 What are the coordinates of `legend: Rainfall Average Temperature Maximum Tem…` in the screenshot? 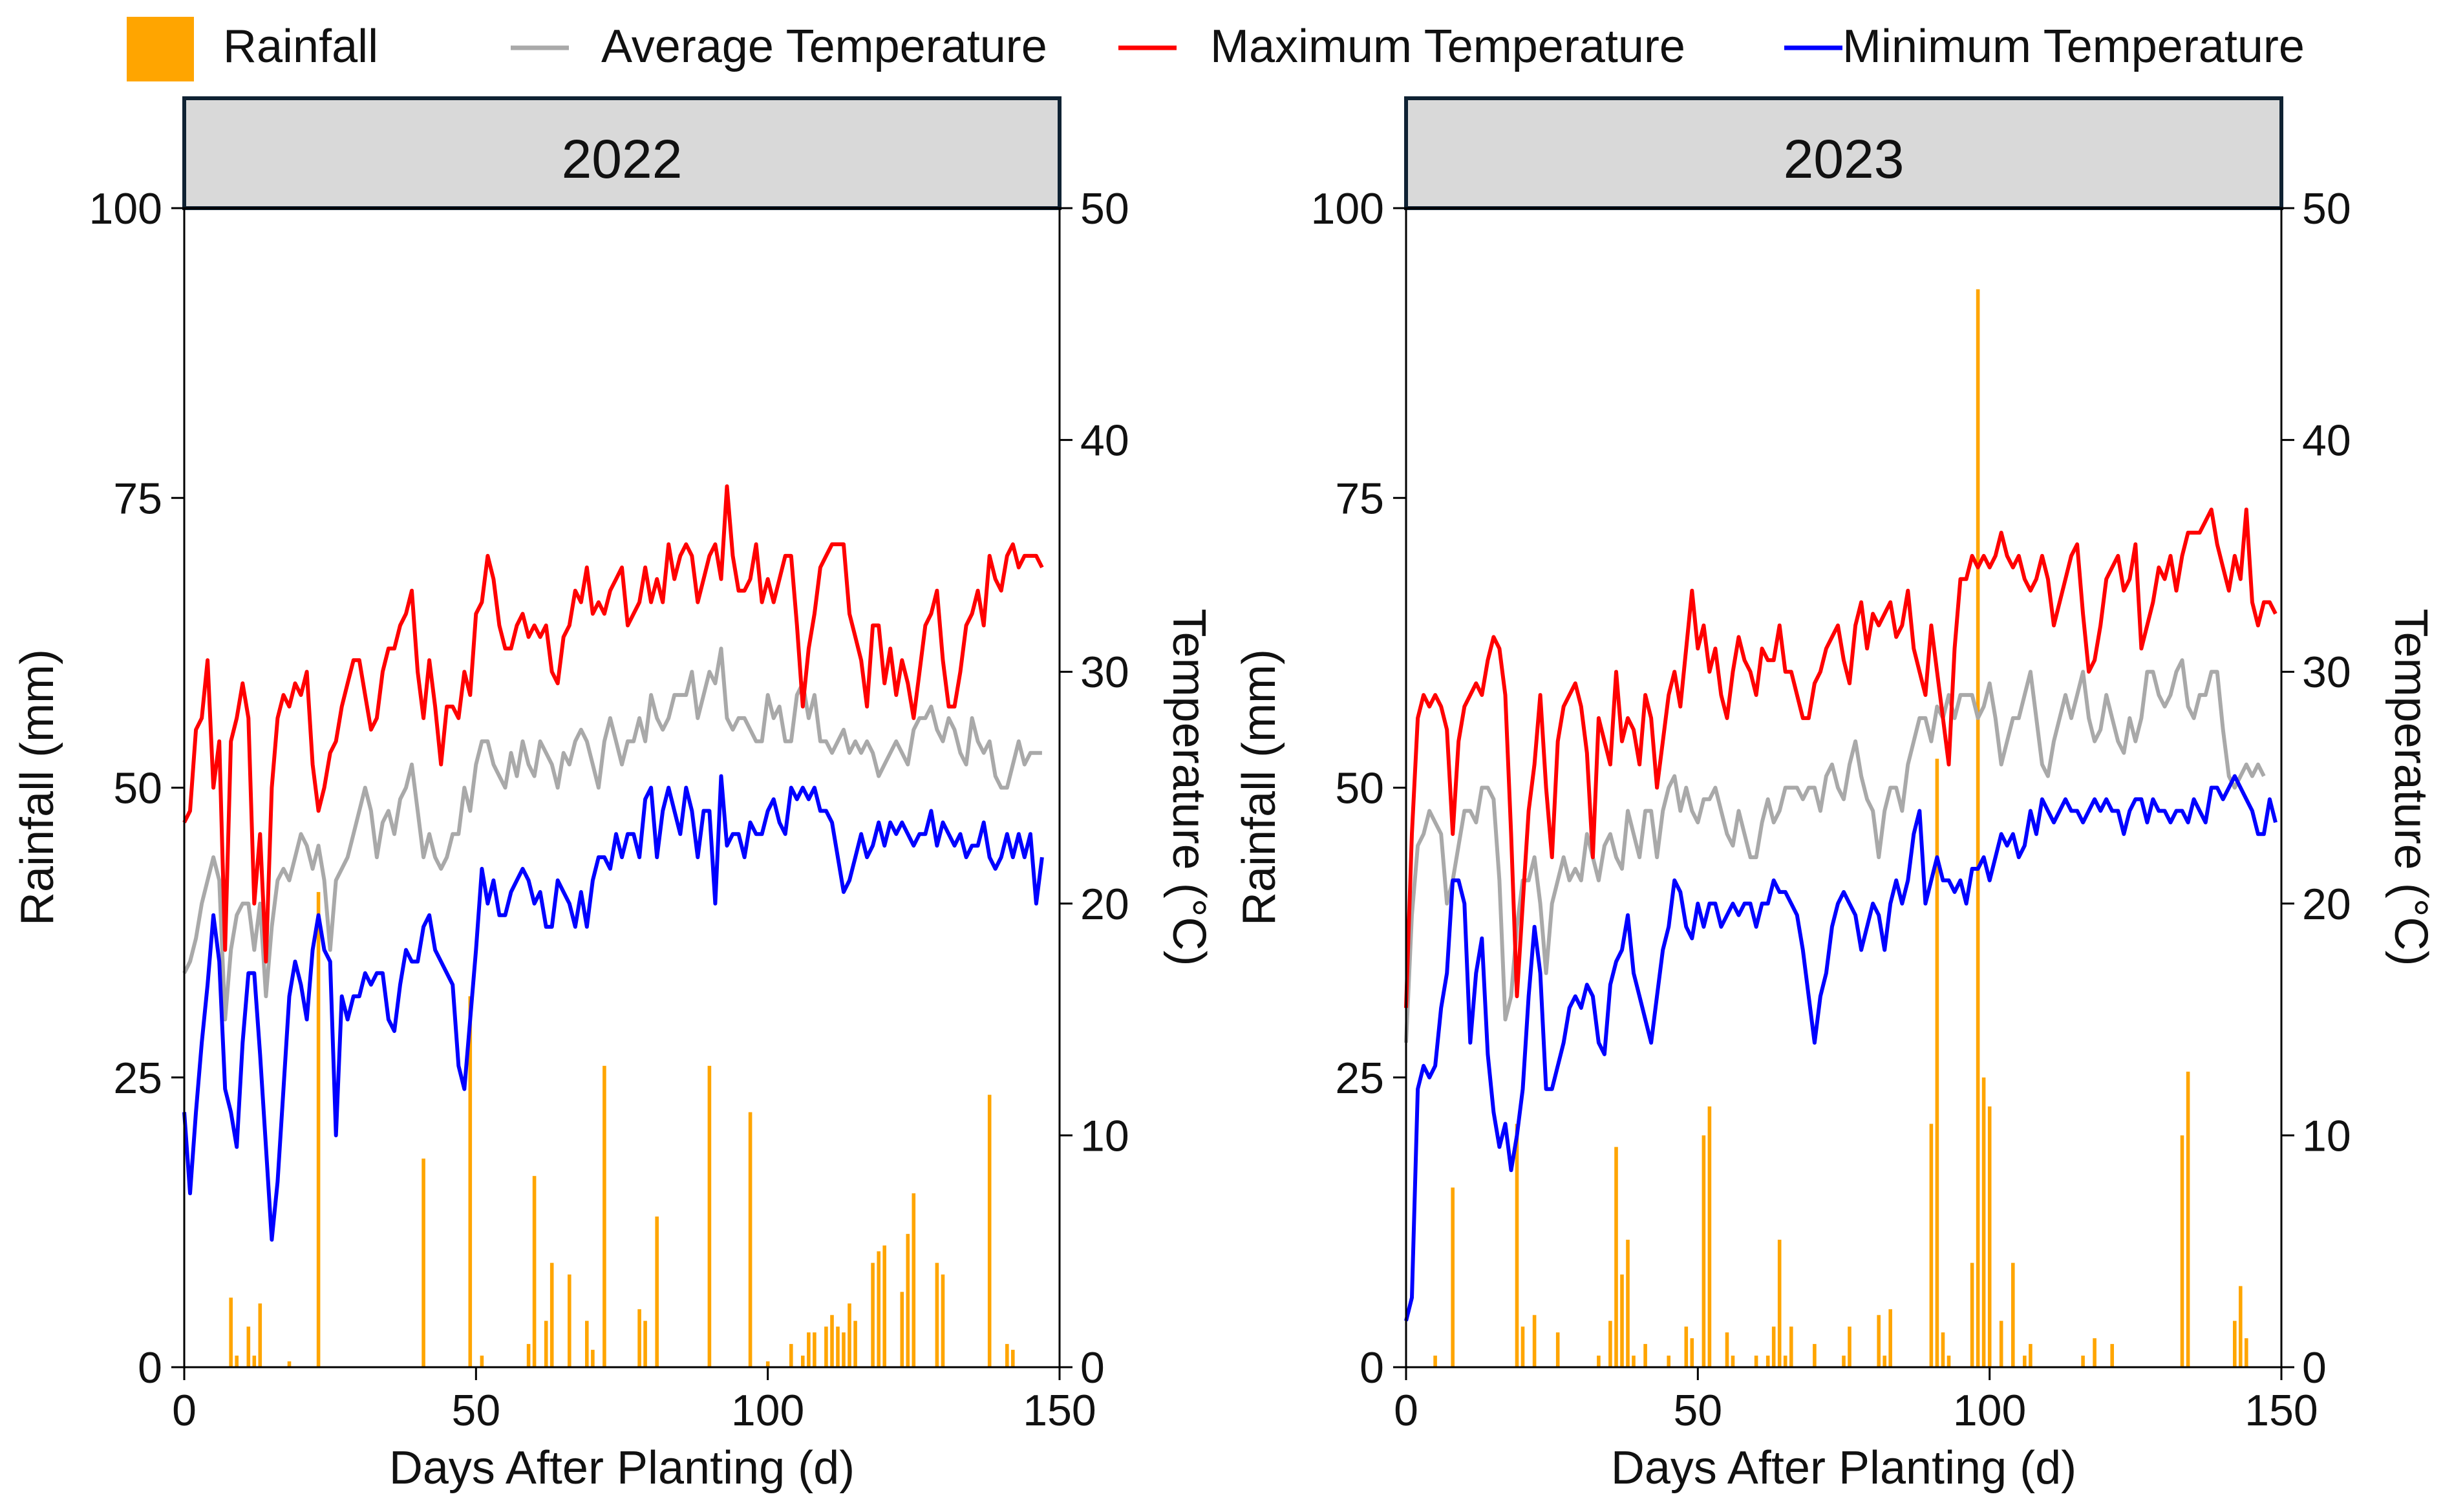 It's located at (1216, 49).